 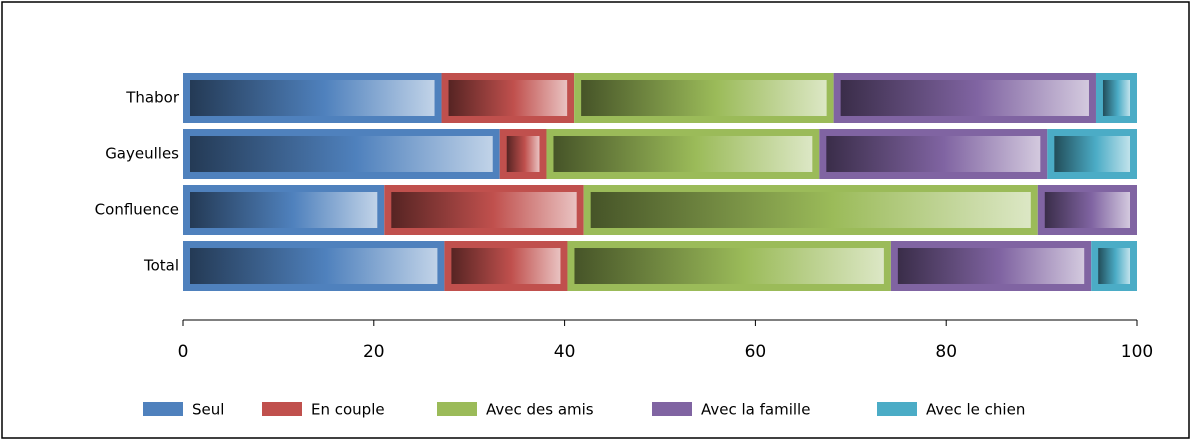 What do you see at coordinates (152, 98) in the screenshot?
I see `y-tick-label: Thabor` at bounding box center [152, 98].